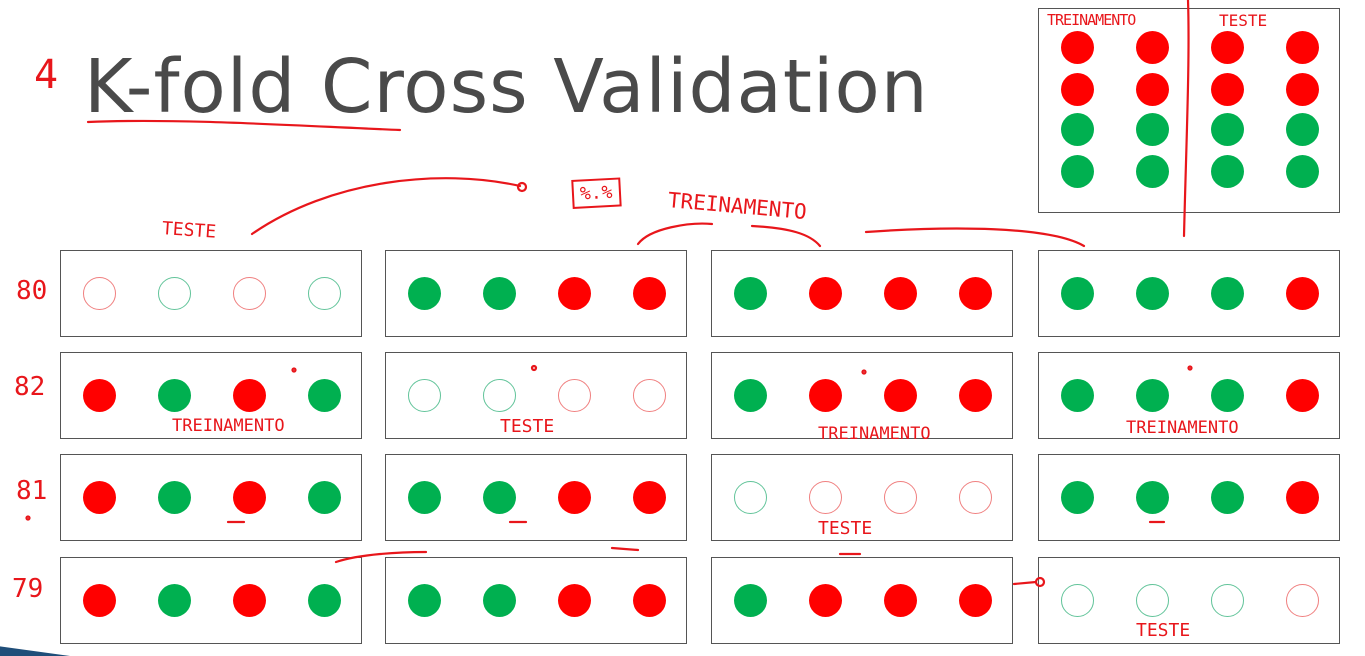  Describe the element at coordinates (46, 75) in the screenshot. I see `slide-number-note: 4` at that location.